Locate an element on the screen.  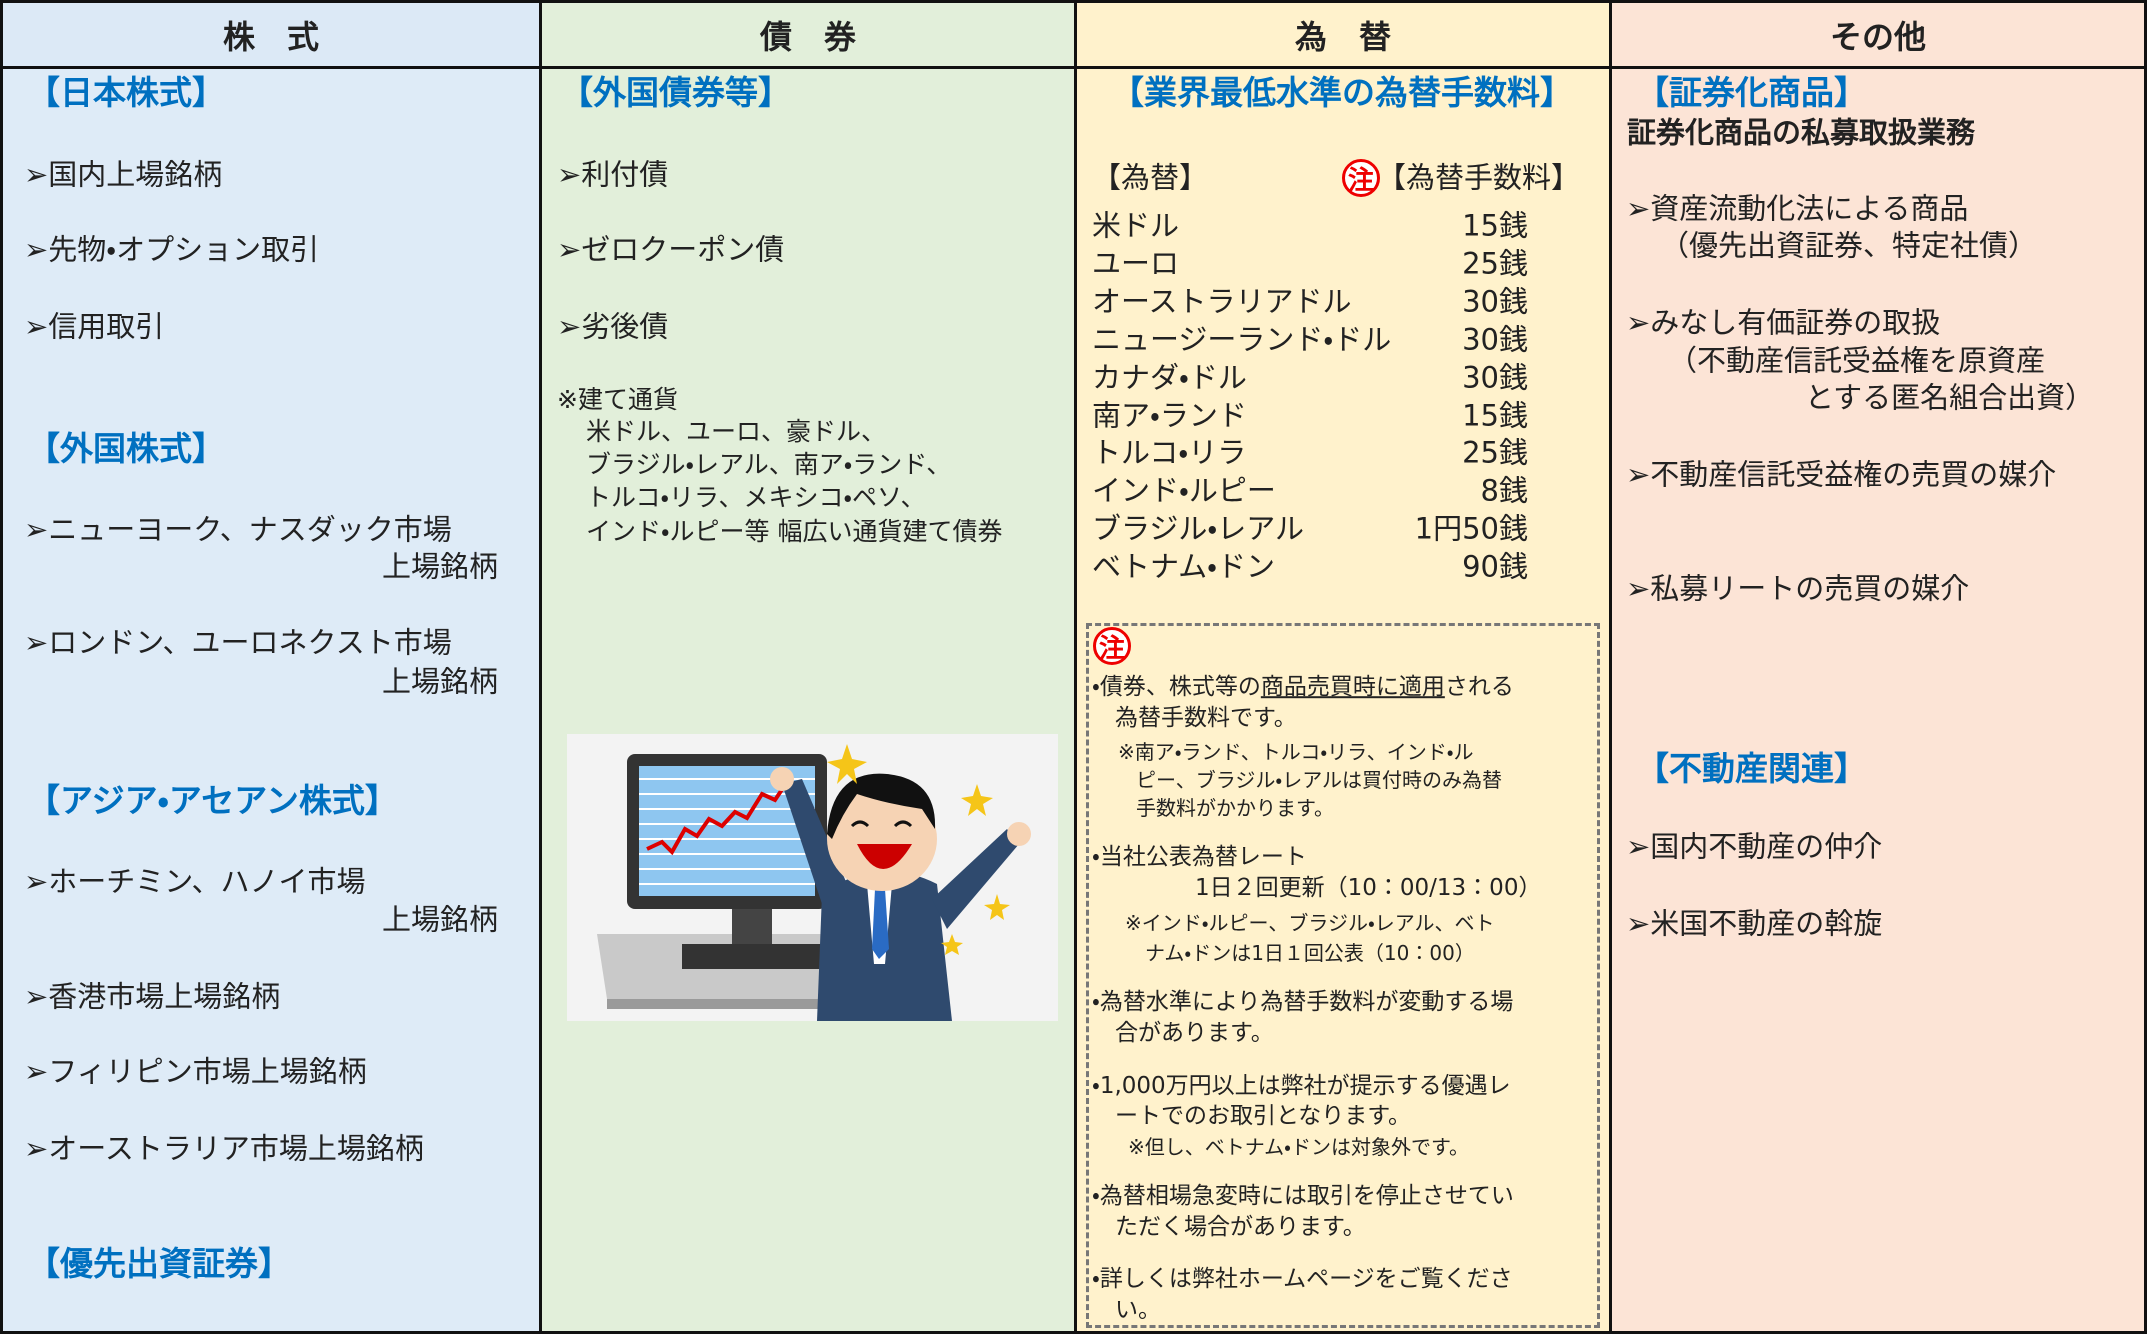
note-sub: ナム・ドンは1日１回公表（10：00） is located at coordinates (1310, 953).